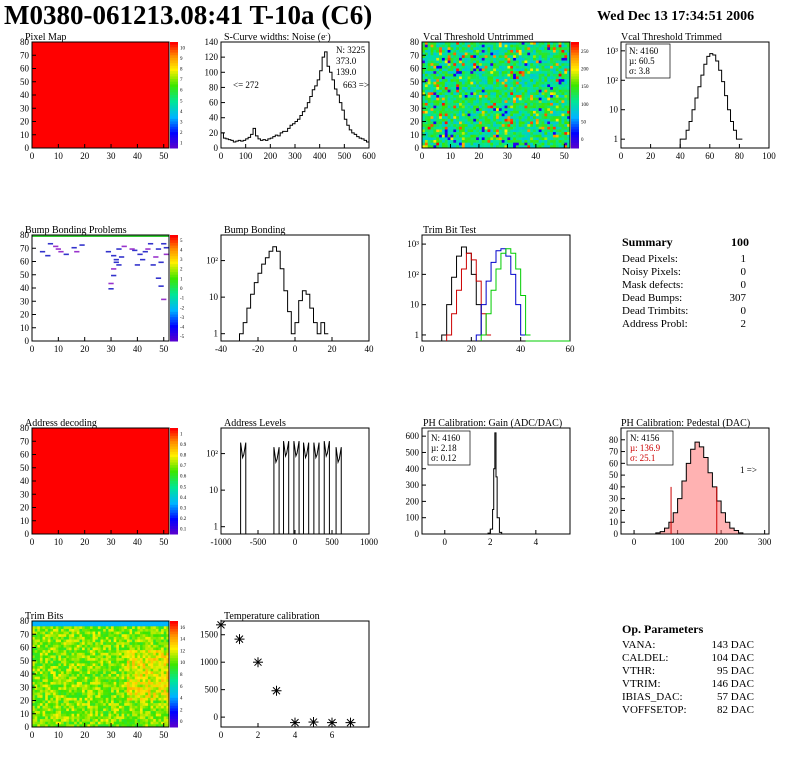 The width and height of the screenshot is (796, 772). What do you see at coordinates (182, 318) in the screenshot?
I see `colorbar-tick-label: -3` at bounding box center [182, 318].